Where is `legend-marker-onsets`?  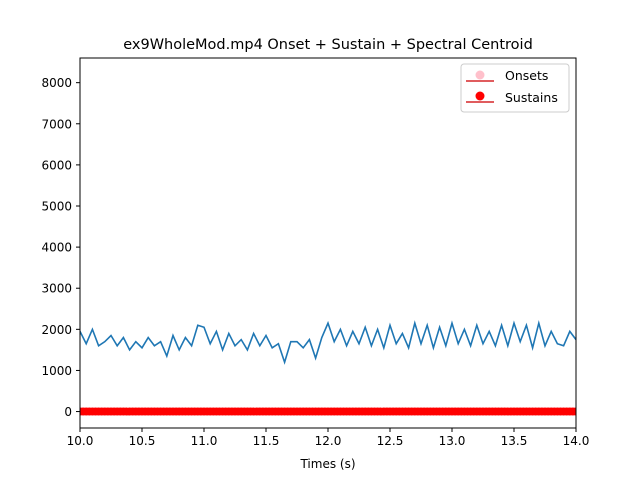 legend-marker-onsets is located at coordinates (480, 75).